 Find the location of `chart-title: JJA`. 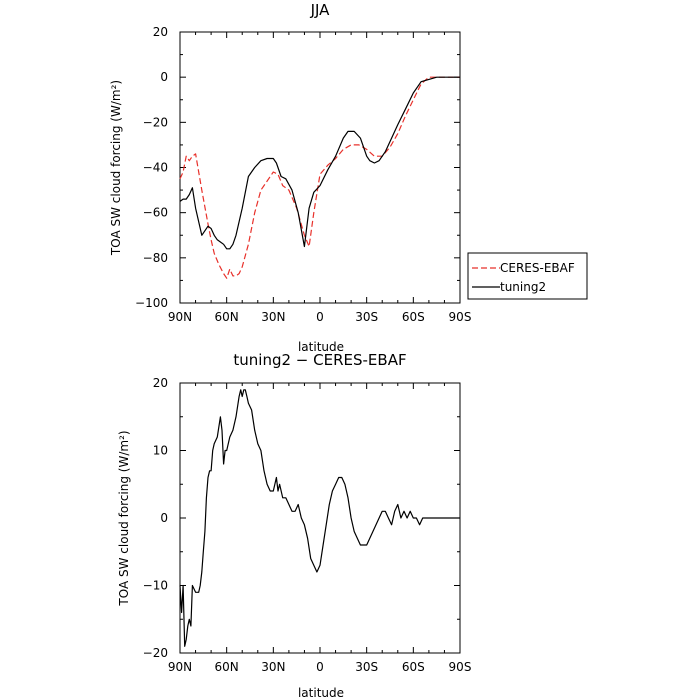

chart-title: JJA is located at coordinates (320, 10).